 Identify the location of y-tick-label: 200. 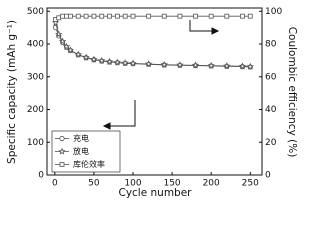
(35, 110).